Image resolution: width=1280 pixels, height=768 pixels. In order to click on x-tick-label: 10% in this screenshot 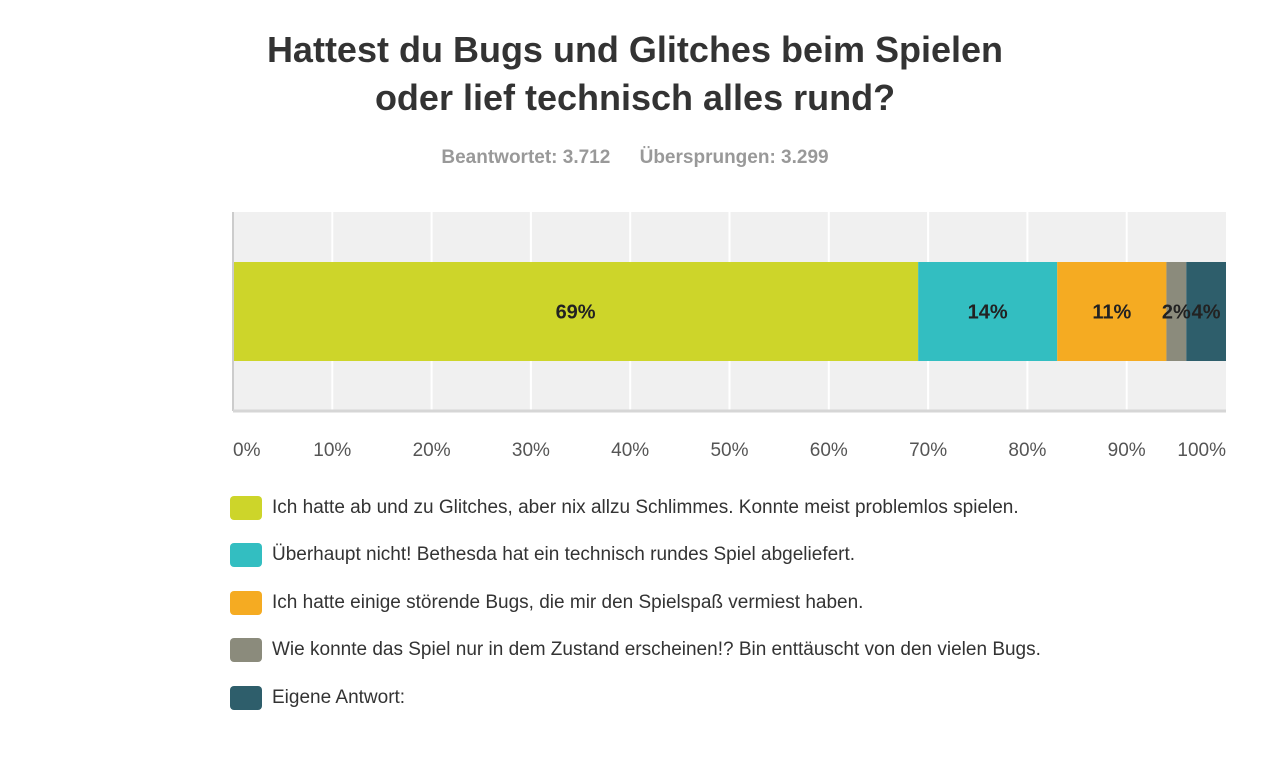, I will do `click(332, 450)`.